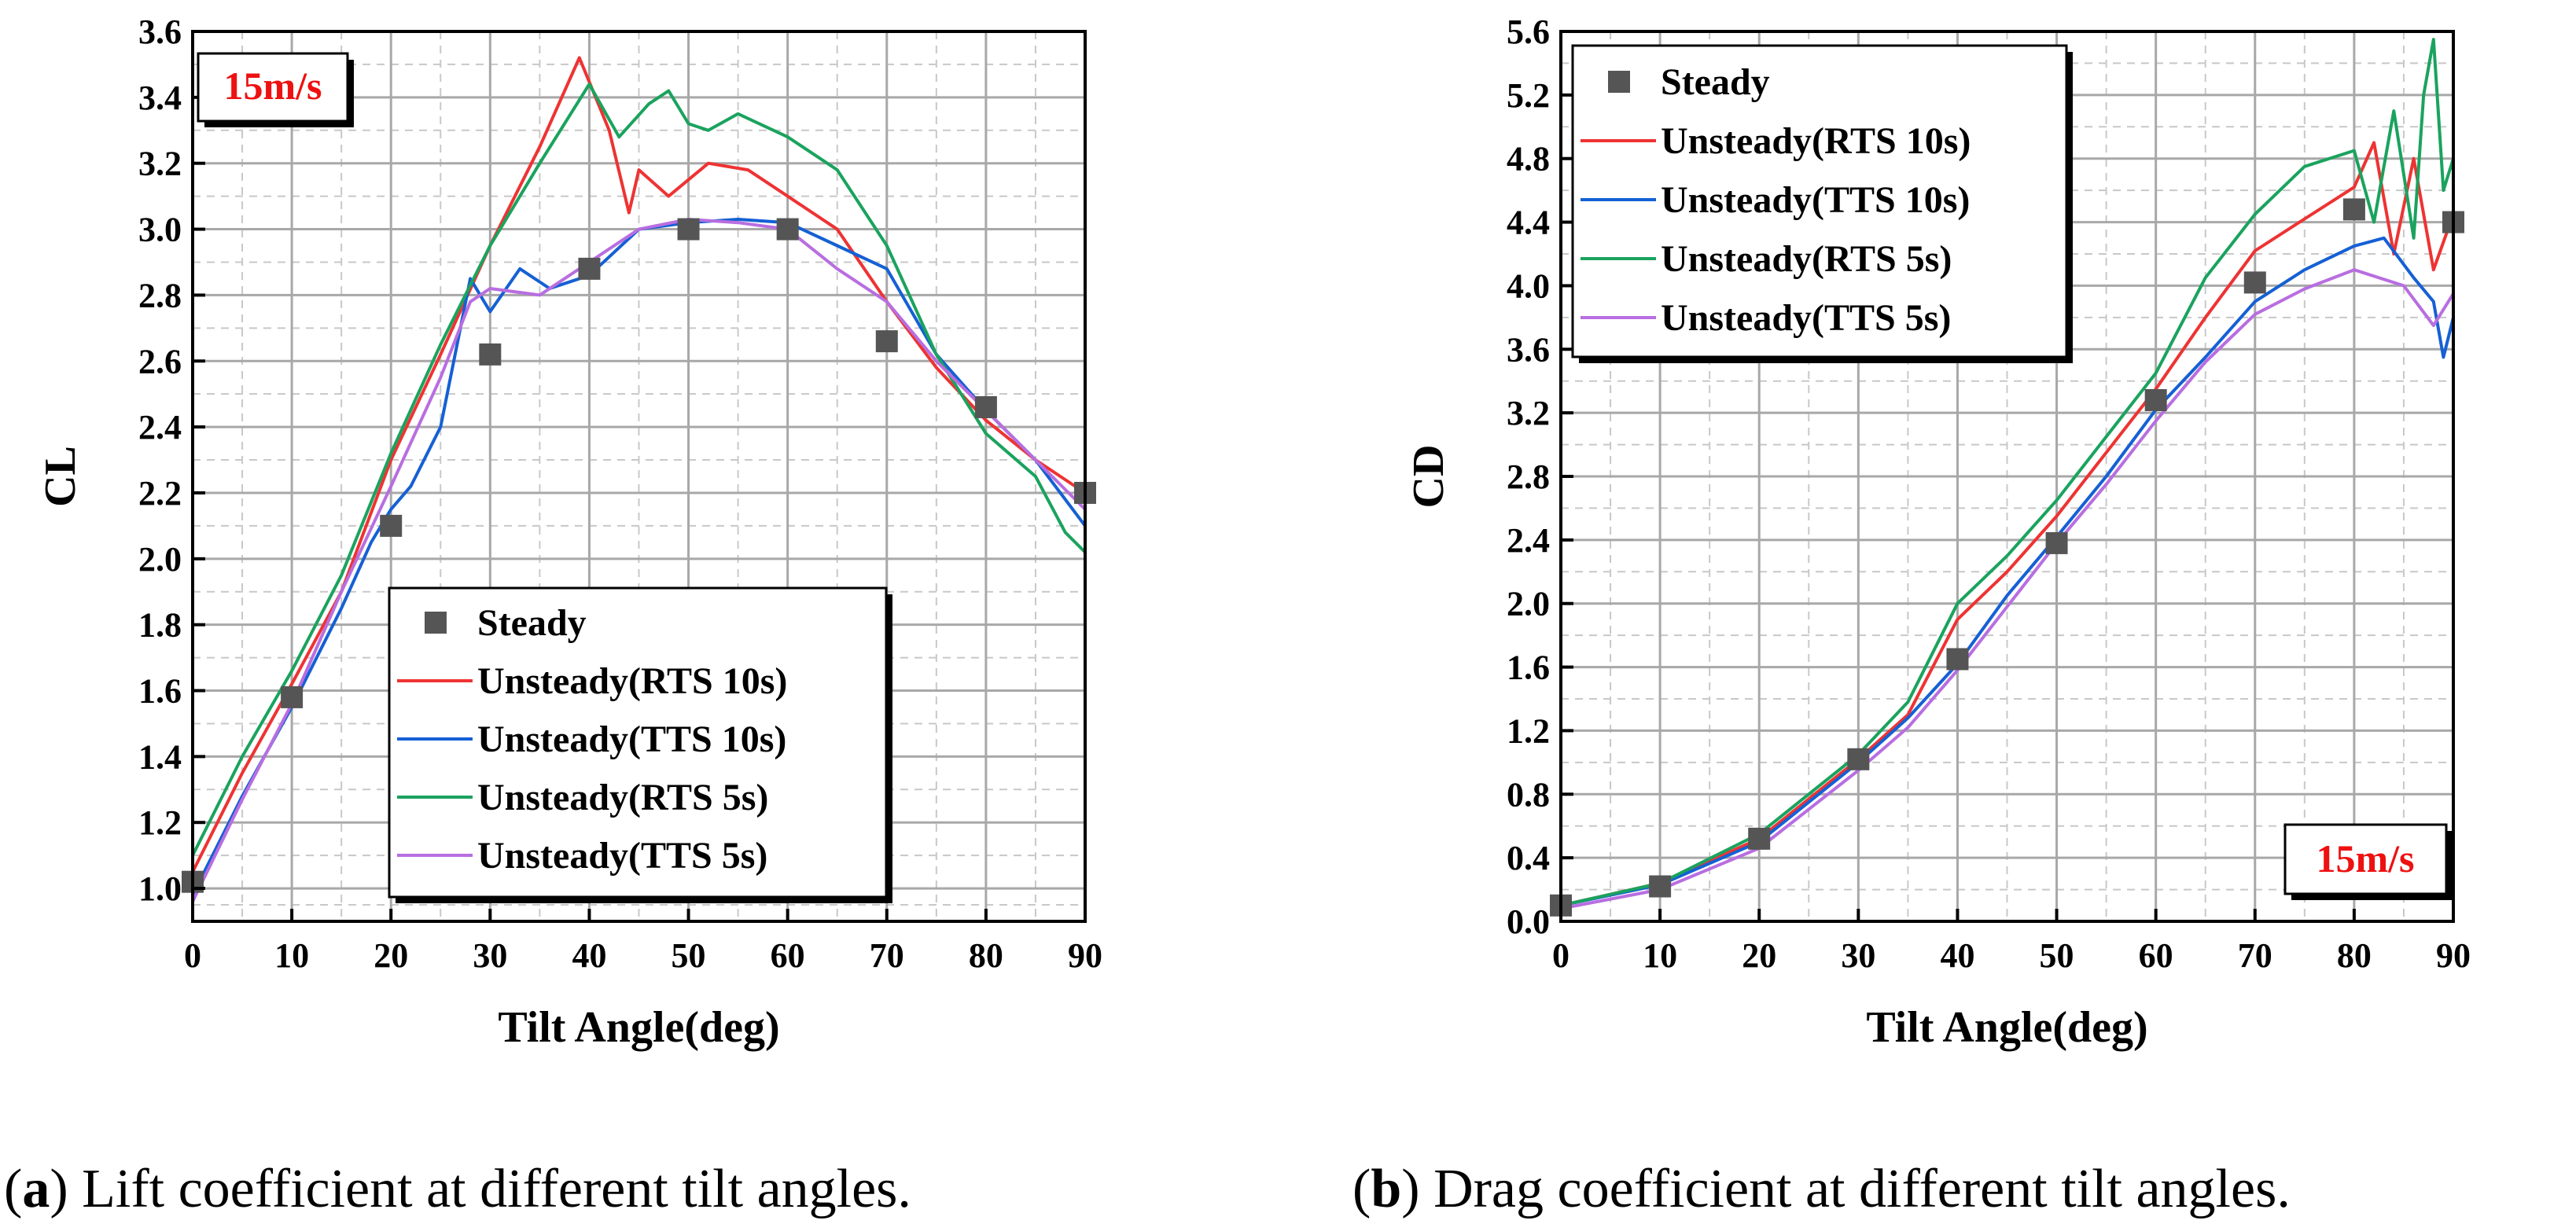 This screenshot has width=2576, height=1224. Describe the element at coordinates (36, 1189) in the screenshot. I see `caption-letter: a` at that location.